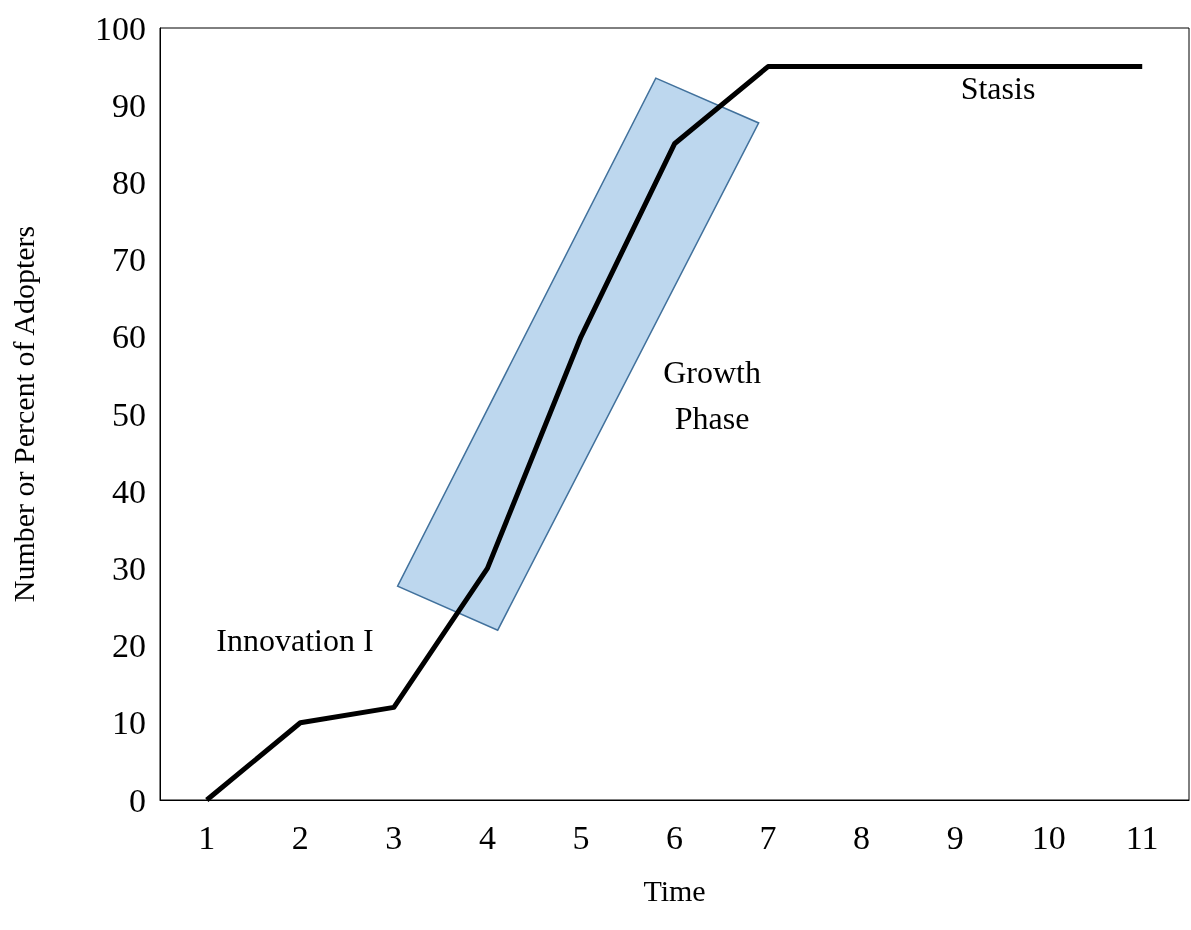 Image resolution: width=1191 pixels, height=930 pixels. I want to click on x-tick-label: 8, so click(862, 837).